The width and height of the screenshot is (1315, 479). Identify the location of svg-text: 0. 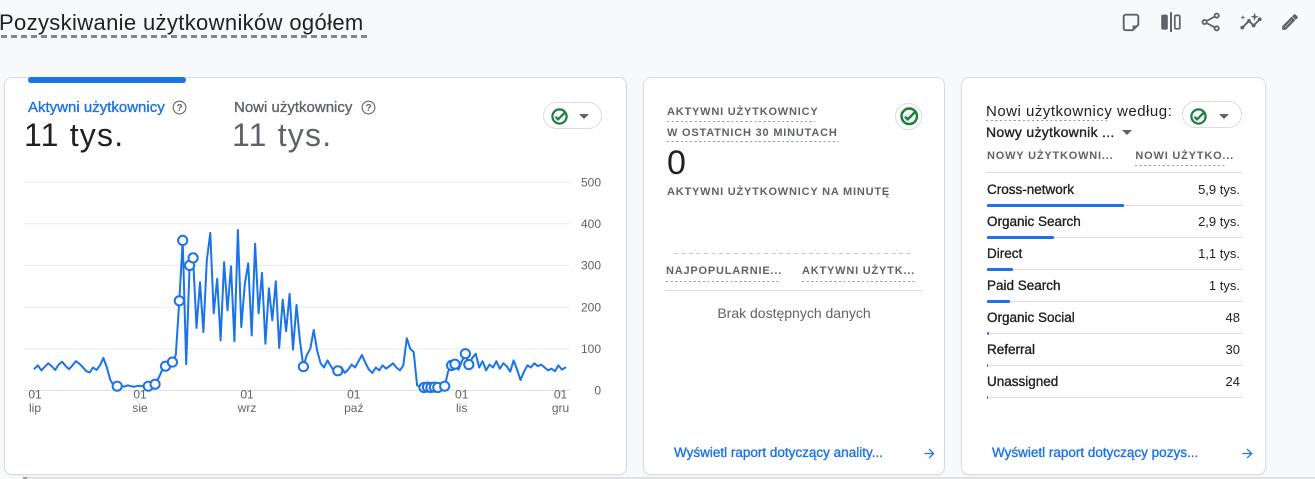
(597, 391).